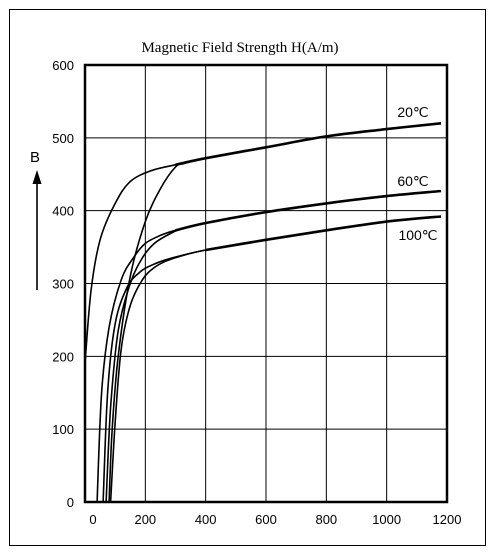 The height and width of the screenshot is (555, 495). I want to click on x-tick-label: 1000, so click(386, 519).